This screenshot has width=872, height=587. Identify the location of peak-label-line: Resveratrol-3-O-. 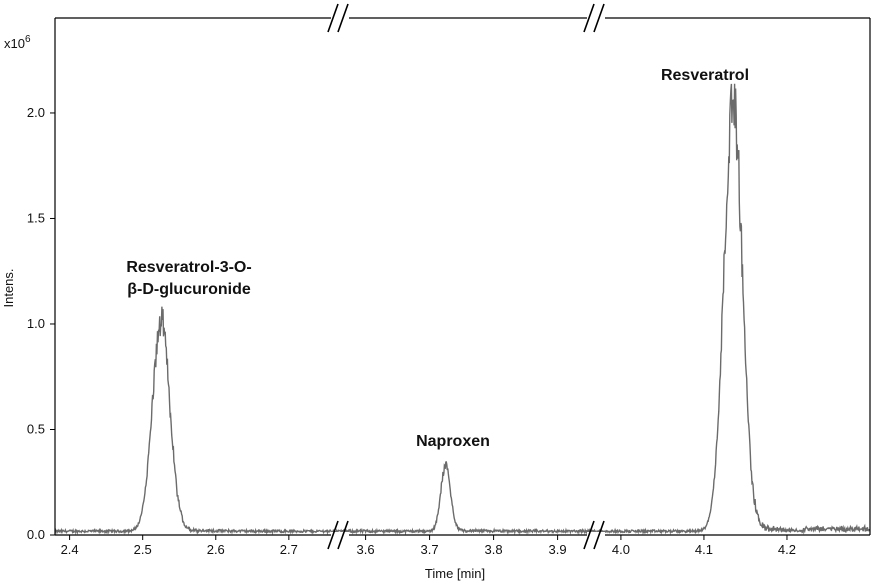
(188, 267).